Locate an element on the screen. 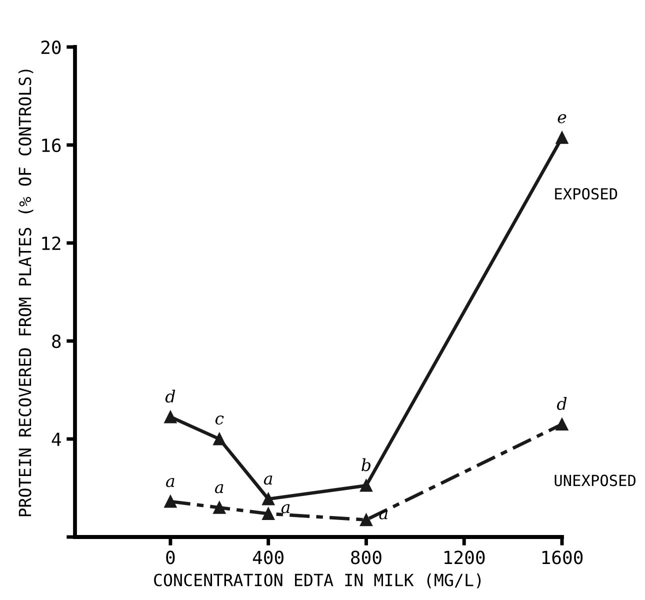  text: UNEXPOSED is located at coordinates (595, 480).